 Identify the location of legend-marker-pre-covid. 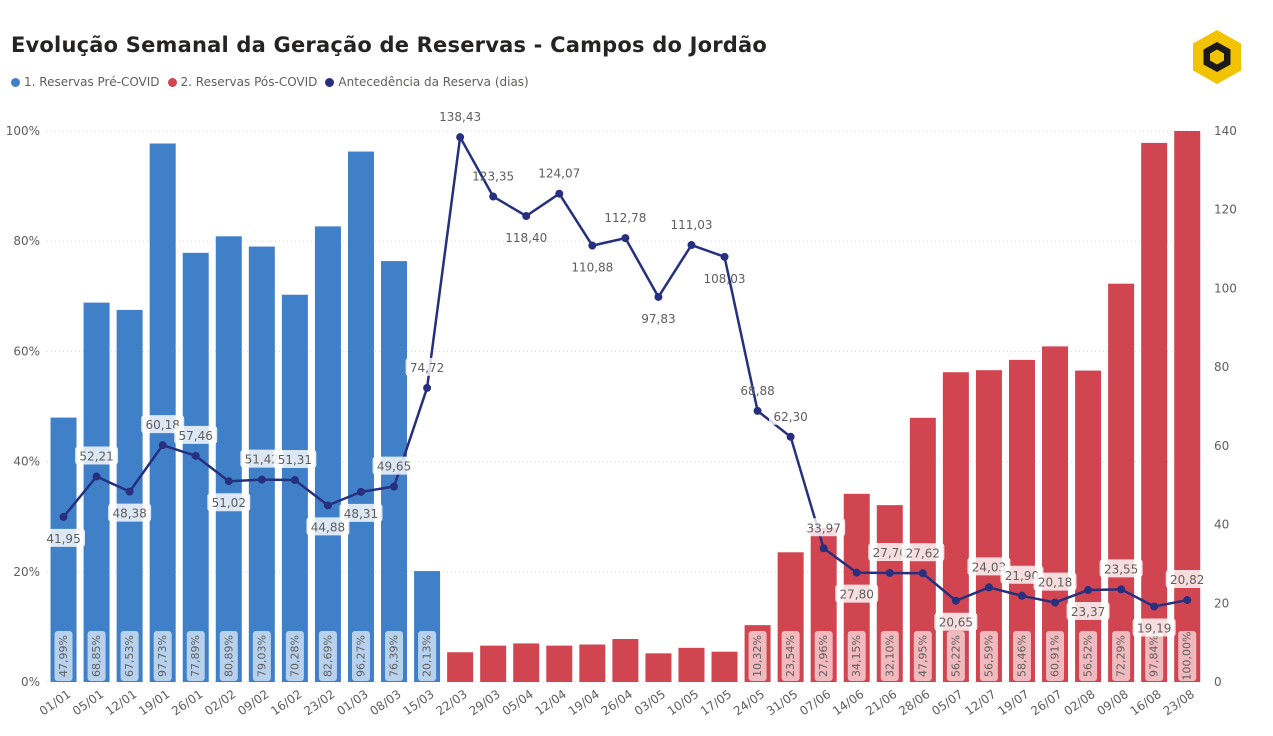
(15, 82).